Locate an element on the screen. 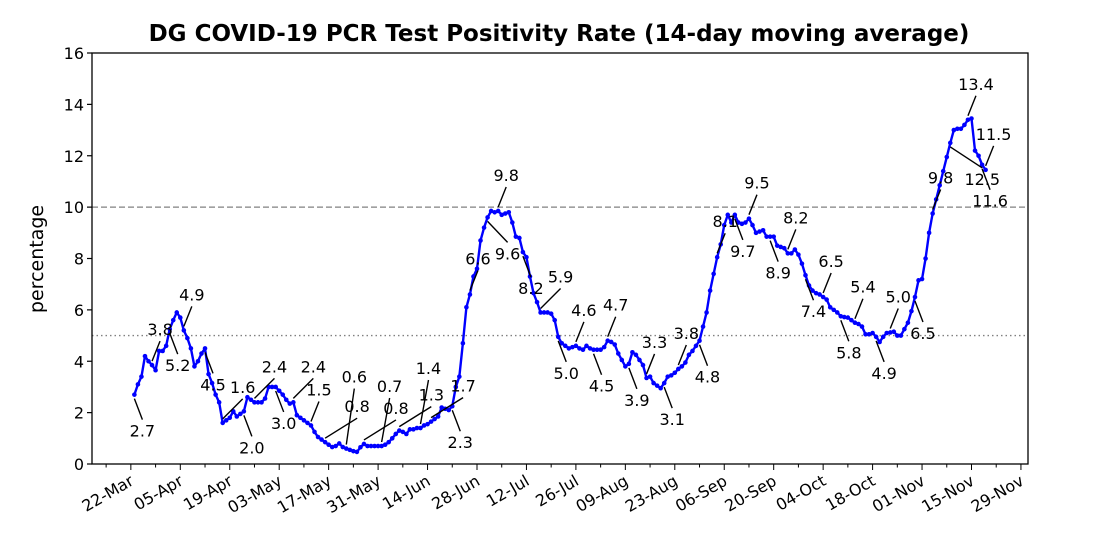  annotation-label: 2.0 is located at coordinates (251, 447).